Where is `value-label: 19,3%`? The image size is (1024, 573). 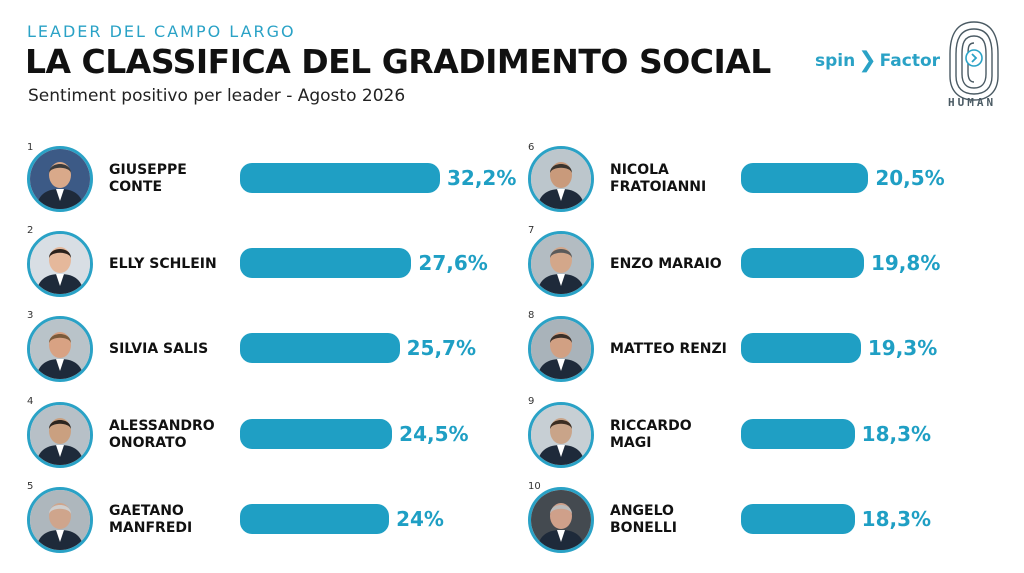 value-label: 19,3% is located at coordinates (902, 348).